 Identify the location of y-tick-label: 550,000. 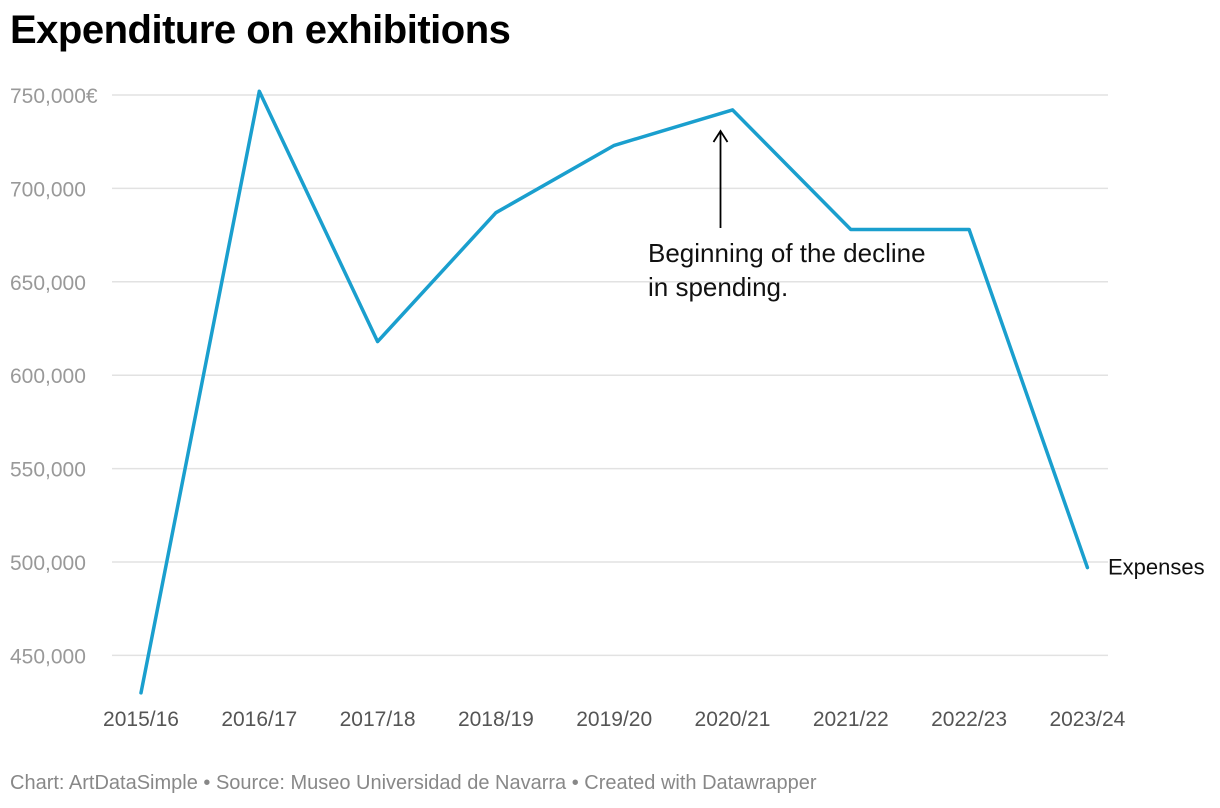
(48, 470).